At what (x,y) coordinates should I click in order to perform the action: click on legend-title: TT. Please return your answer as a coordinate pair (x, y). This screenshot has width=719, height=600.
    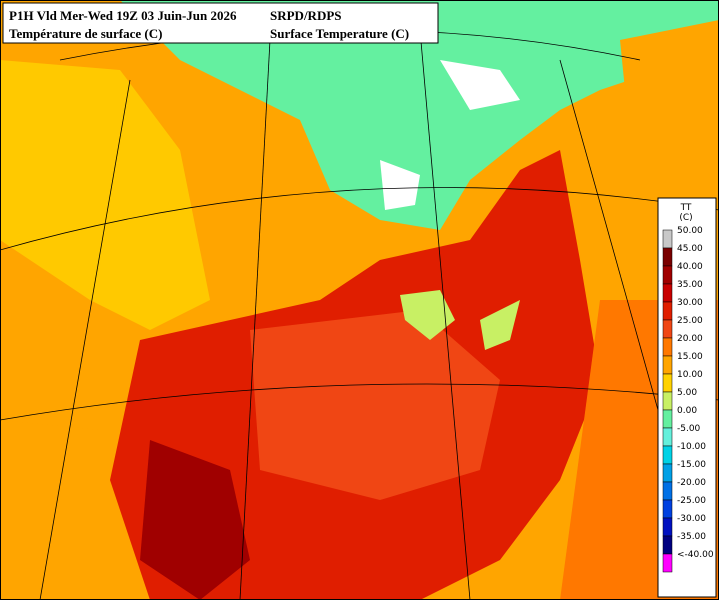
    Looking at the image, I should click on (686, 208).